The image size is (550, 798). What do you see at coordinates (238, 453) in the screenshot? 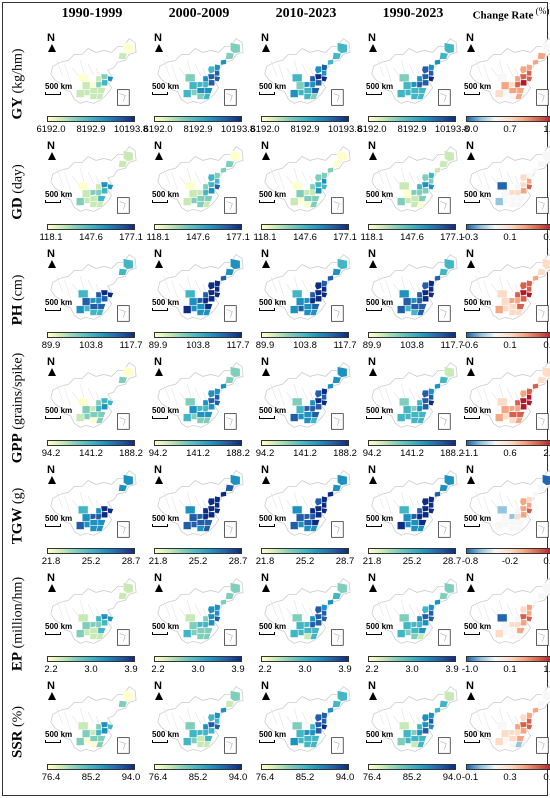
I see `colorbar-tick-label: 188.2` at bounding box center [238, 453].